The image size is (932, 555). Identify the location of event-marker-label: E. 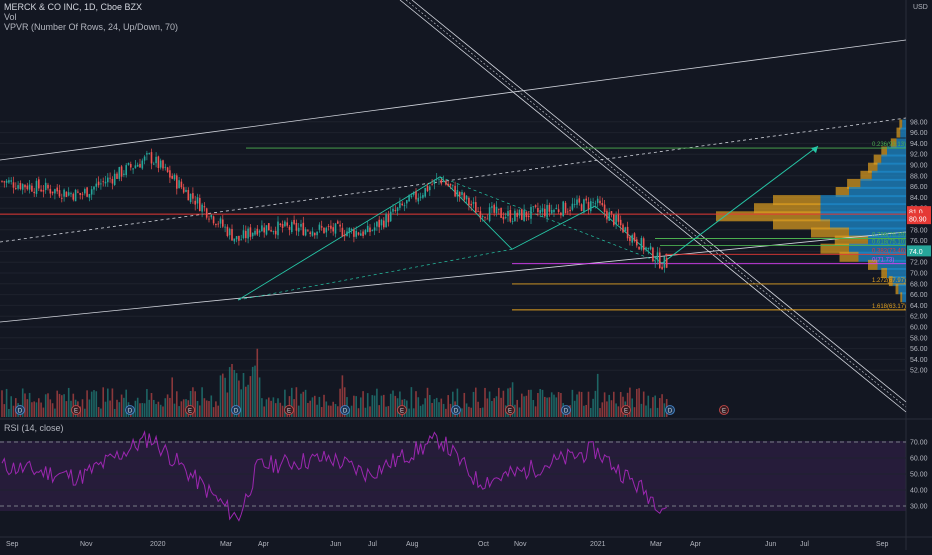
(402, 412).